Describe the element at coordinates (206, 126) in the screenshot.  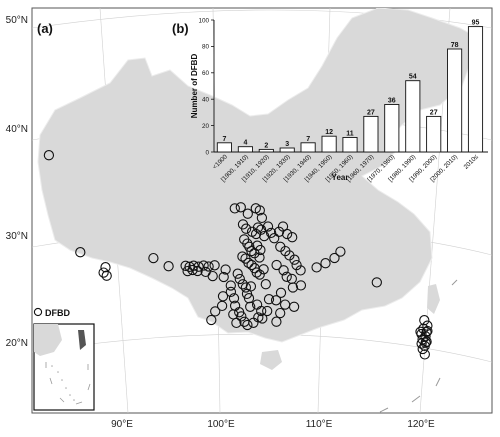
I see `y-tick-label: 20` at that location.